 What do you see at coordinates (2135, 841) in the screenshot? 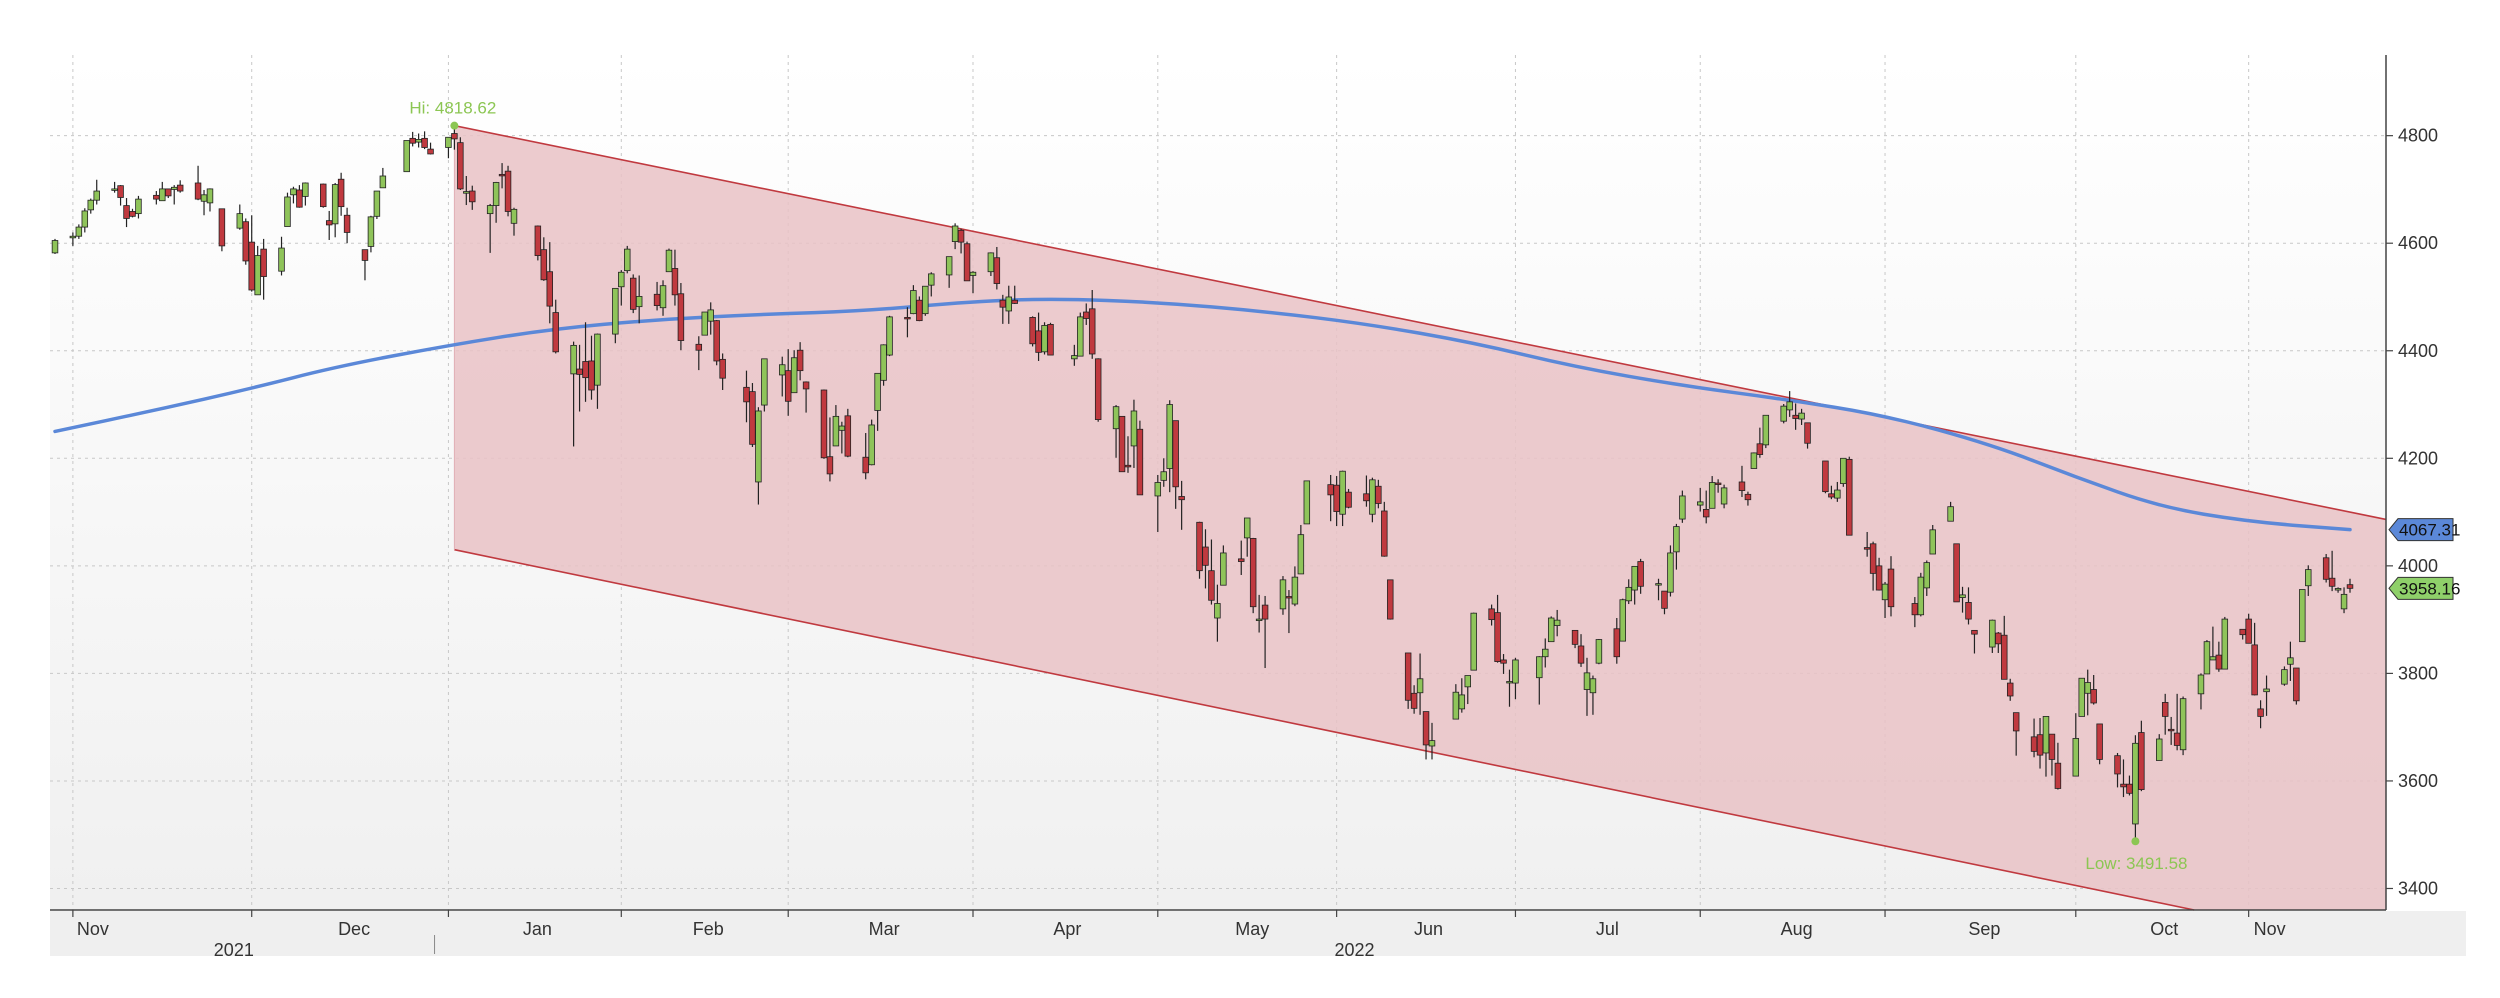
I see `low-marker` at bounding box center [2135, 841].